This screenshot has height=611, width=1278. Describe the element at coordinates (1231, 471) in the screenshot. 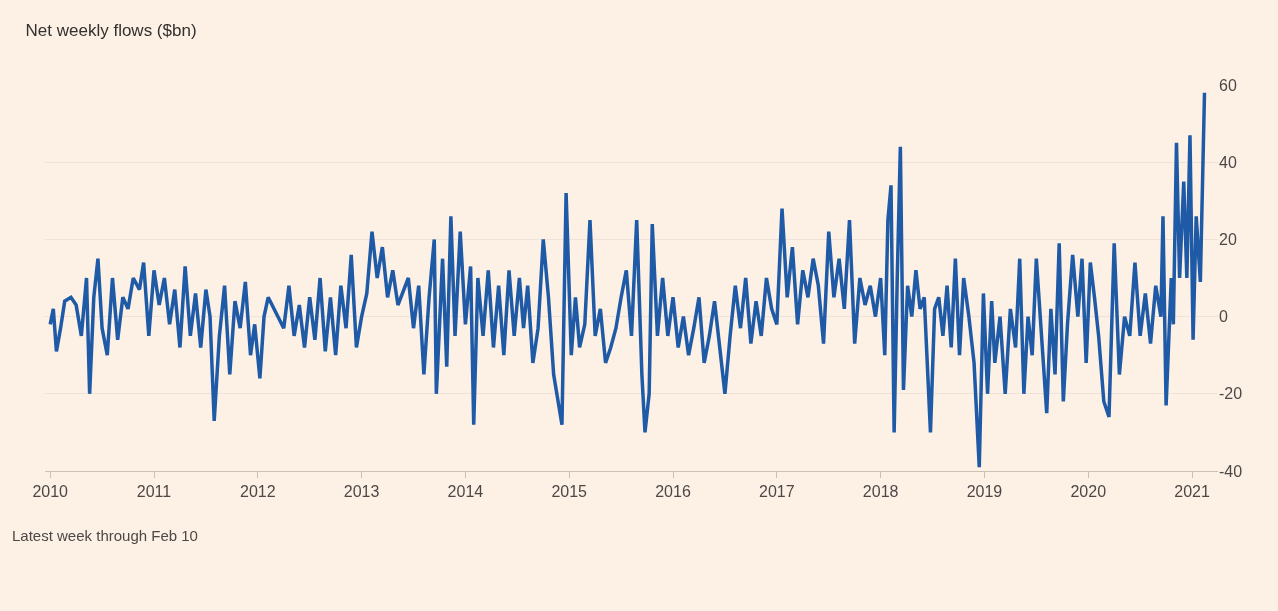

I see `y-tick-label: -40` at that location.